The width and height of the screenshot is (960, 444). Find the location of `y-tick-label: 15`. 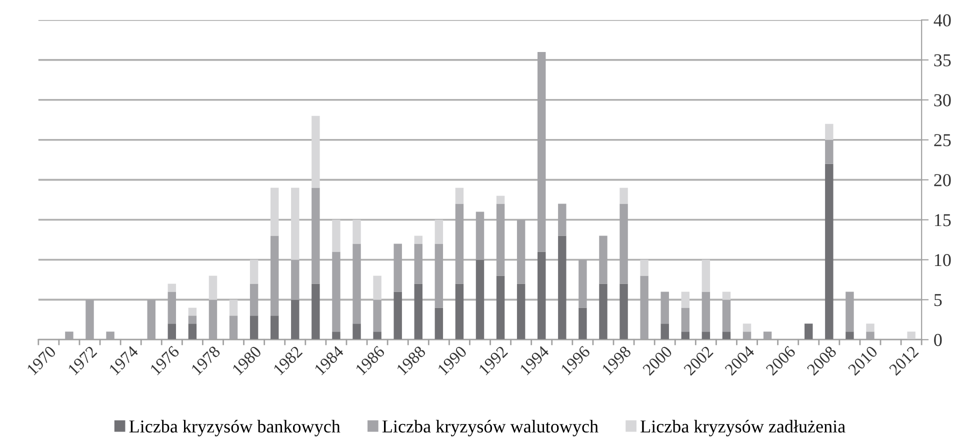

y-tick-label: 15 is located at coordinates (942, 220).